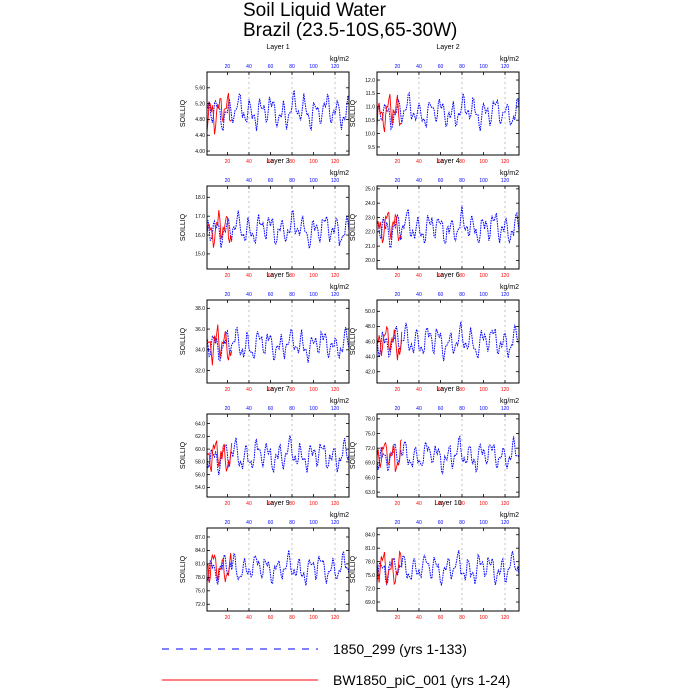 This screenshot has height=700, width=700. What do you see at coordinates (505, 523) in the screenshot?
I see `panel-10-top-tick-label-5: 120` at bounding box center [505, 523].